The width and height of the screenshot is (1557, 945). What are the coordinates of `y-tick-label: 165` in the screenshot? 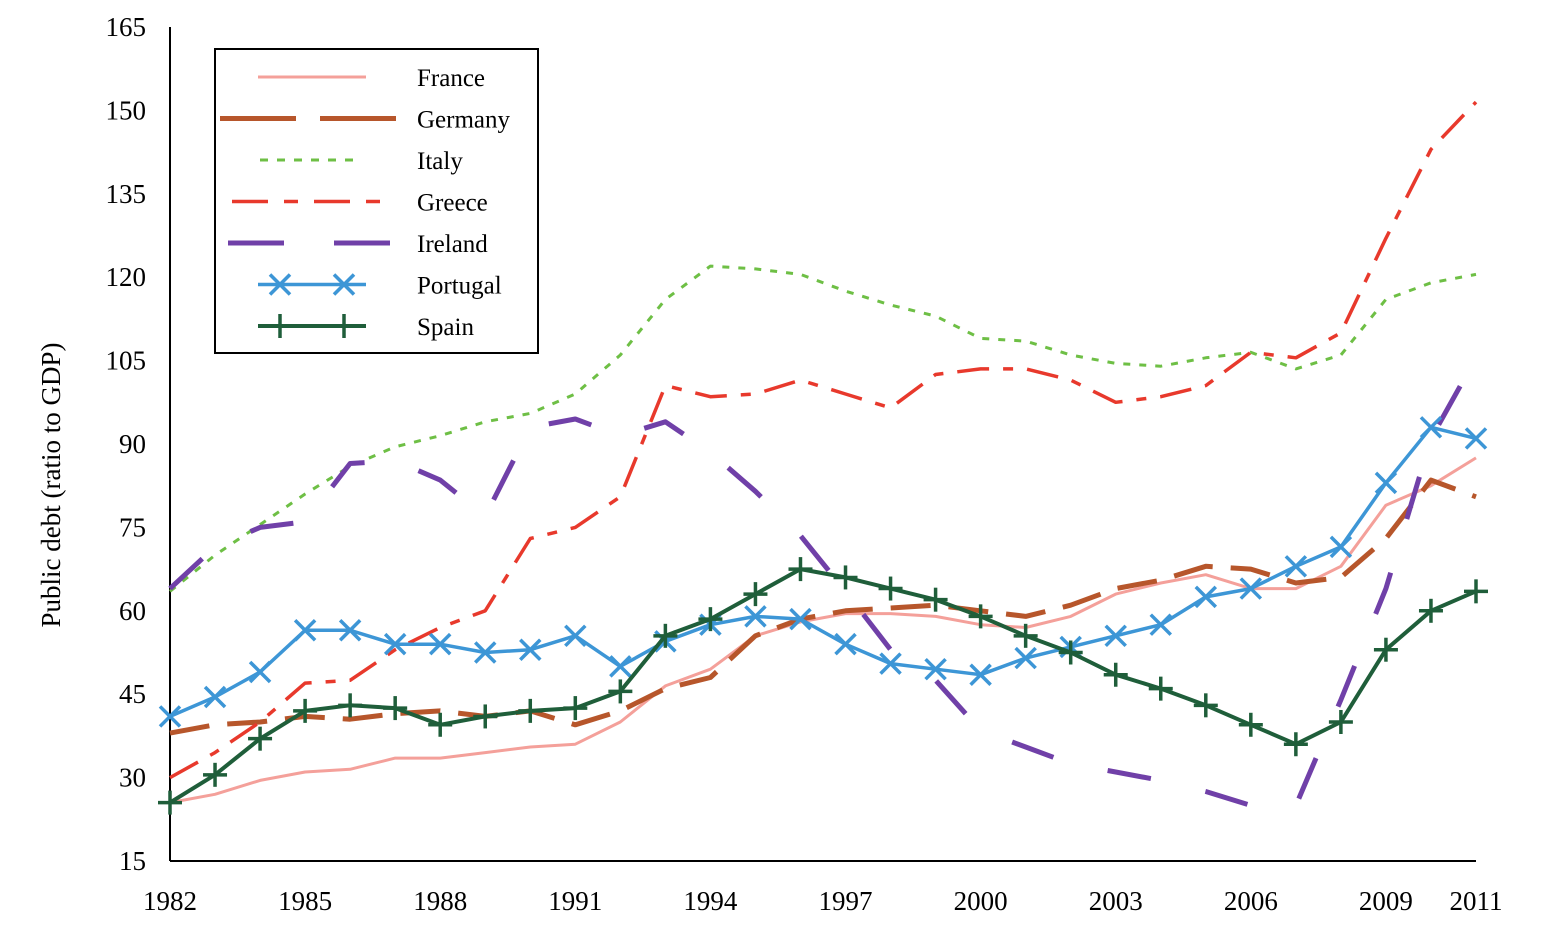 It's located at (126, 27).